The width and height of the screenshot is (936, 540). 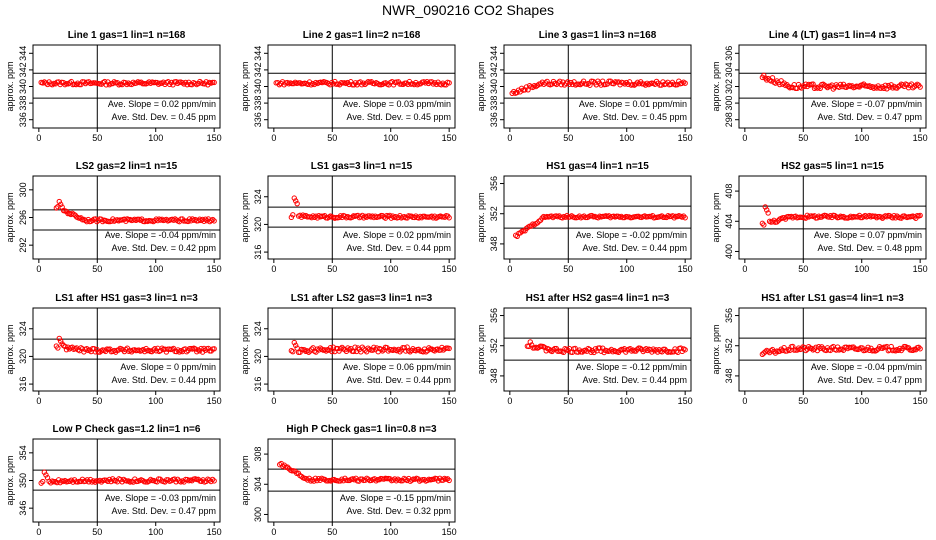 I want to click on y-tick-label: 336, so click(x=494, y=119).